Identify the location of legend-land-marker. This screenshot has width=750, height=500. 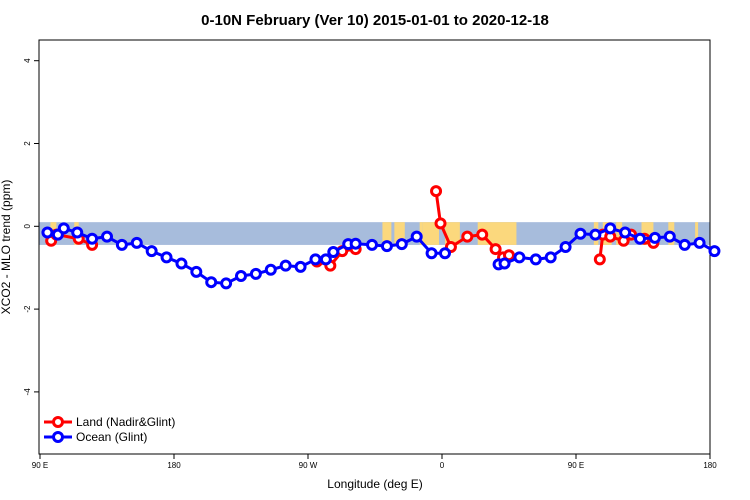
(58, 422).